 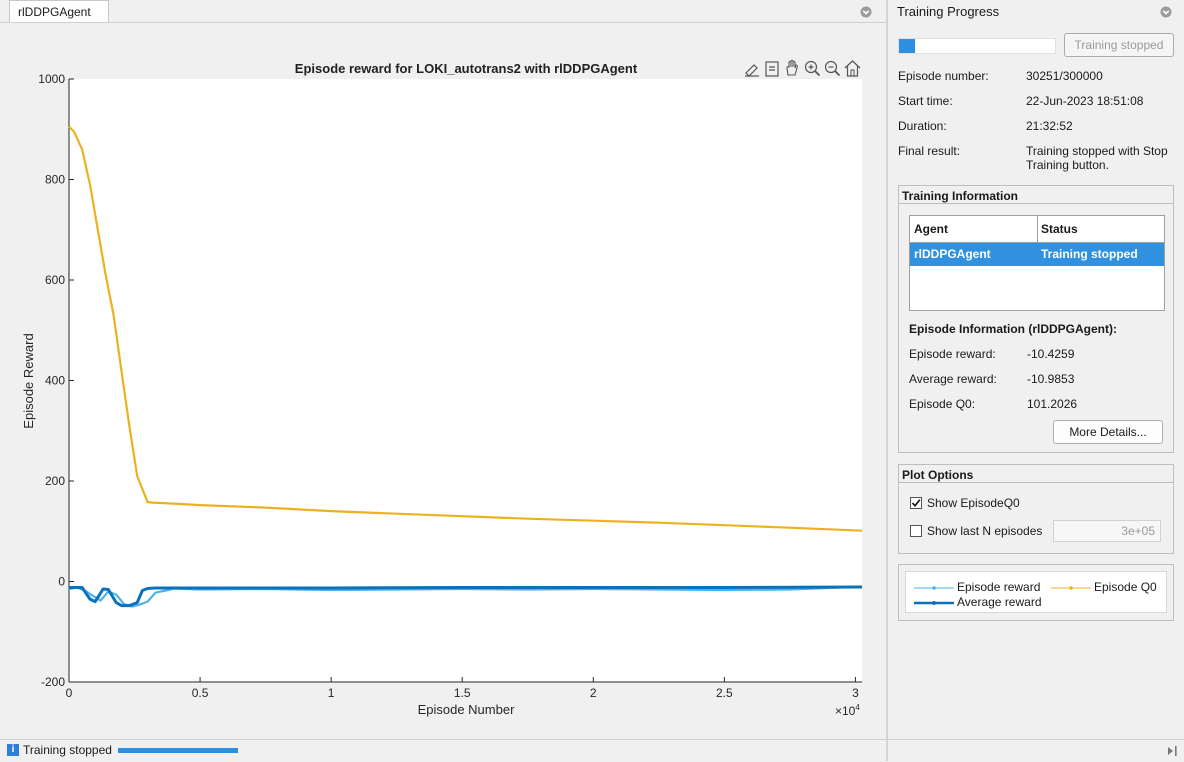 I want to click on y-axis-label: Episode Reward, so click(x=28, y=380).